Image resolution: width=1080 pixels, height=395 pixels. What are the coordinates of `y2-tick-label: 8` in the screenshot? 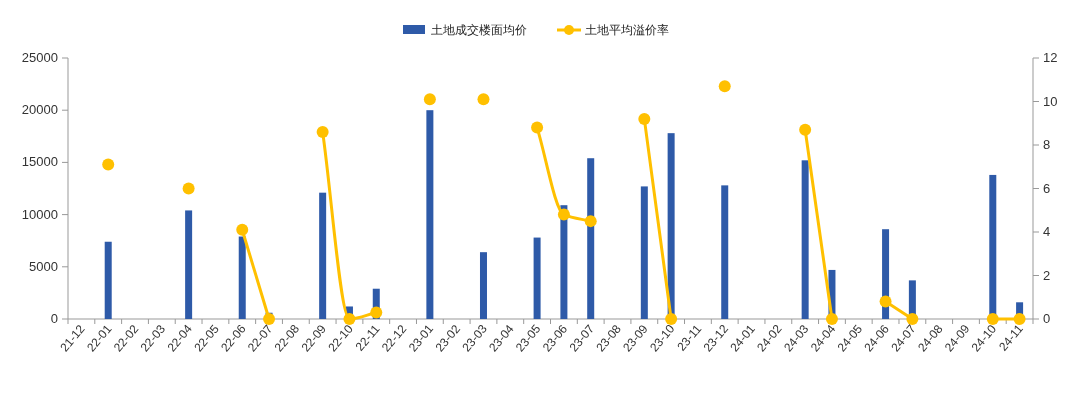 It's located at (1047, 144).